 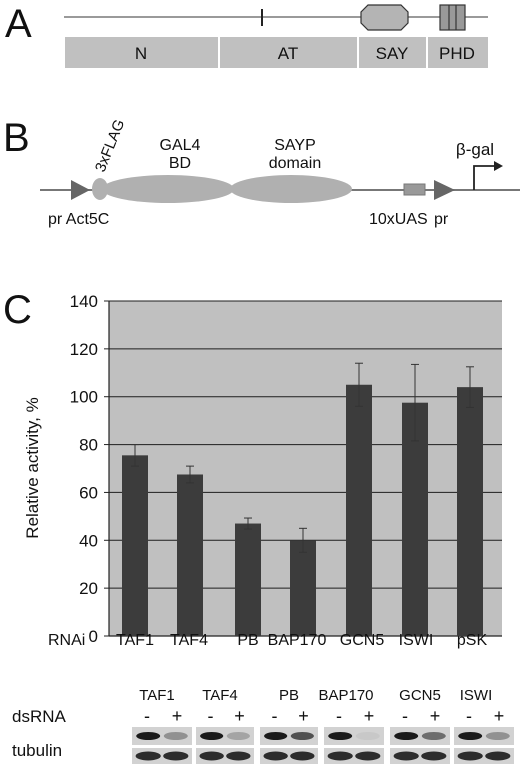 I want to click on bar-bap170, so click(x=303, y=588).